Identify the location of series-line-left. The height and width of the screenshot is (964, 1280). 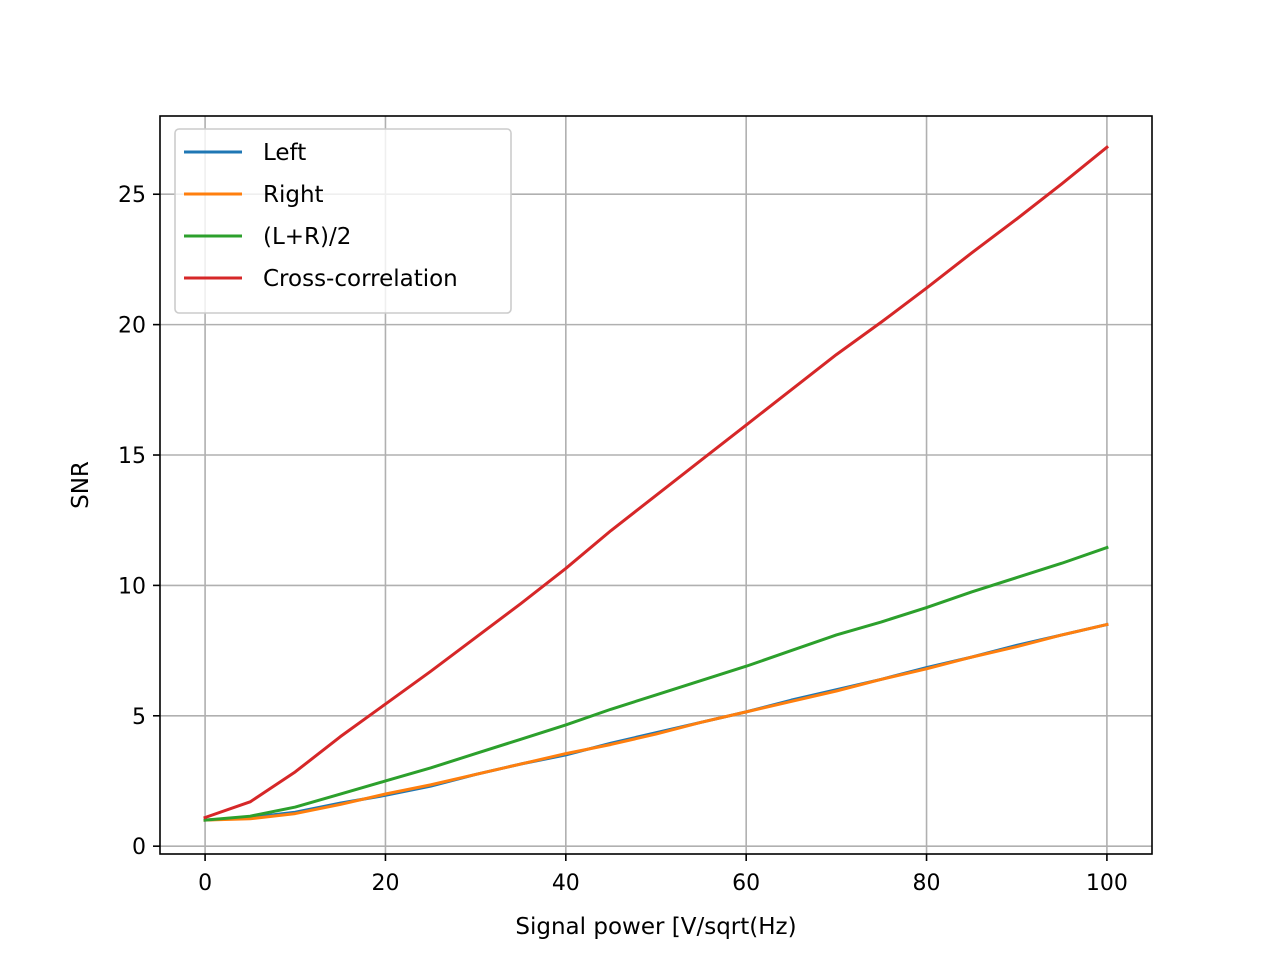
(656, 722).